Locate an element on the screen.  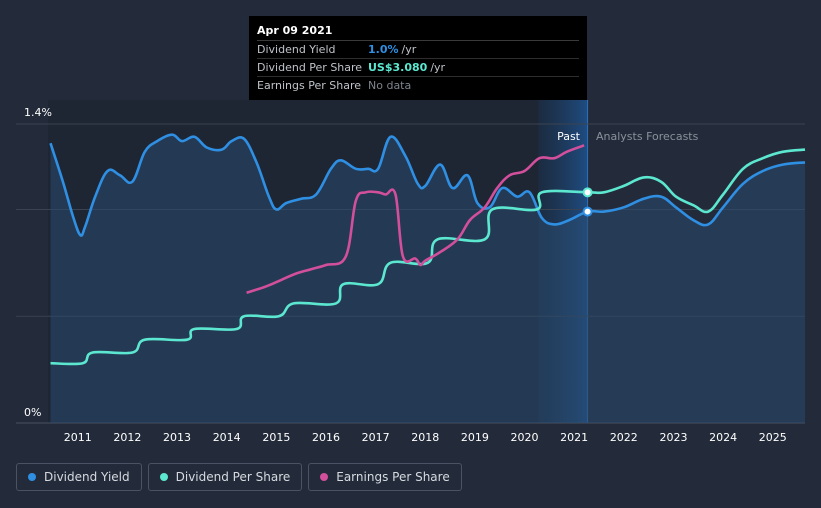
x-tick-label: 2019 is located at coordinates (475, 437).